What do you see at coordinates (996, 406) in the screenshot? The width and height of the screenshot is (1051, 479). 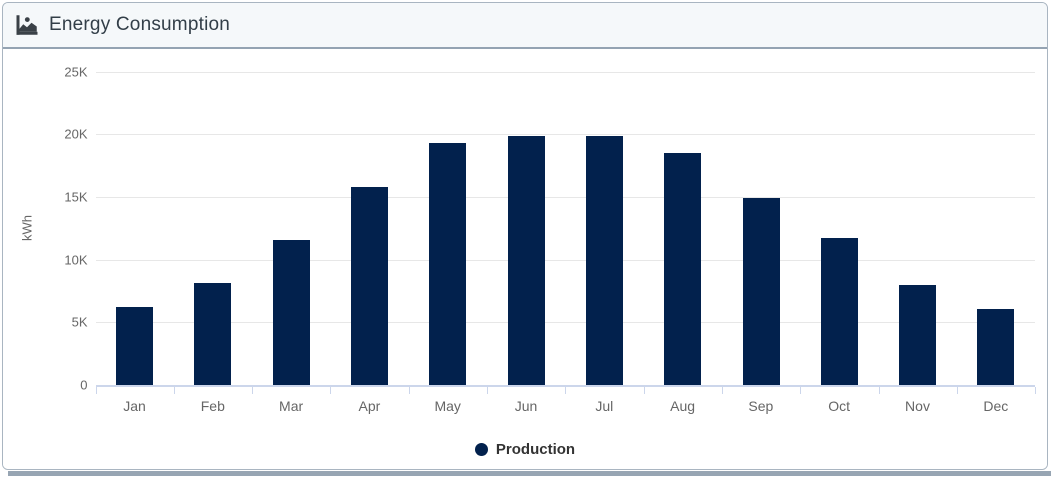 I see `x-axis-label: Dec` at bounding box center [996, 406].